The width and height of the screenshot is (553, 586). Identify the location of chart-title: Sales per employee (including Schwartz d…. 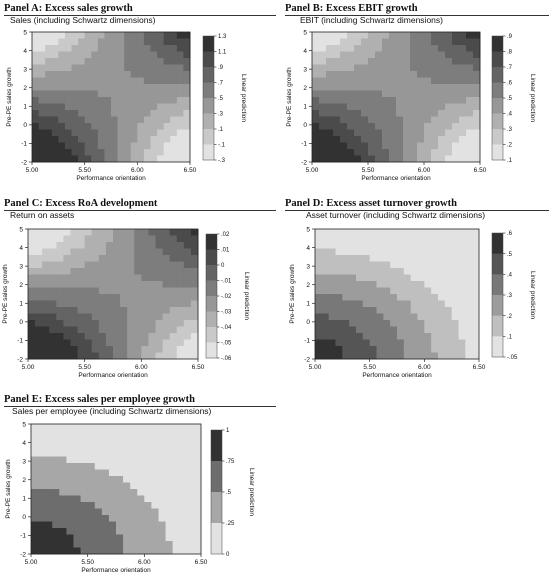
(112, 411).